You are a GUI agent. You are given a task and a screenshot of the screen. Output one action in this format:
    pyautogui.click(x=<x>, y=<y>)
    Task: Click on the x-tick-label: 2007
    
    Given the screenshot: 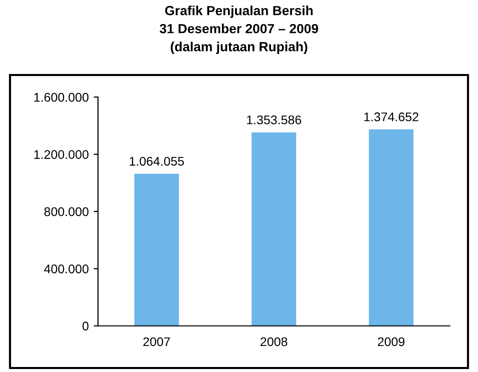 What is the action you would take?
    pyautogui.click(x=156, y=341)
    